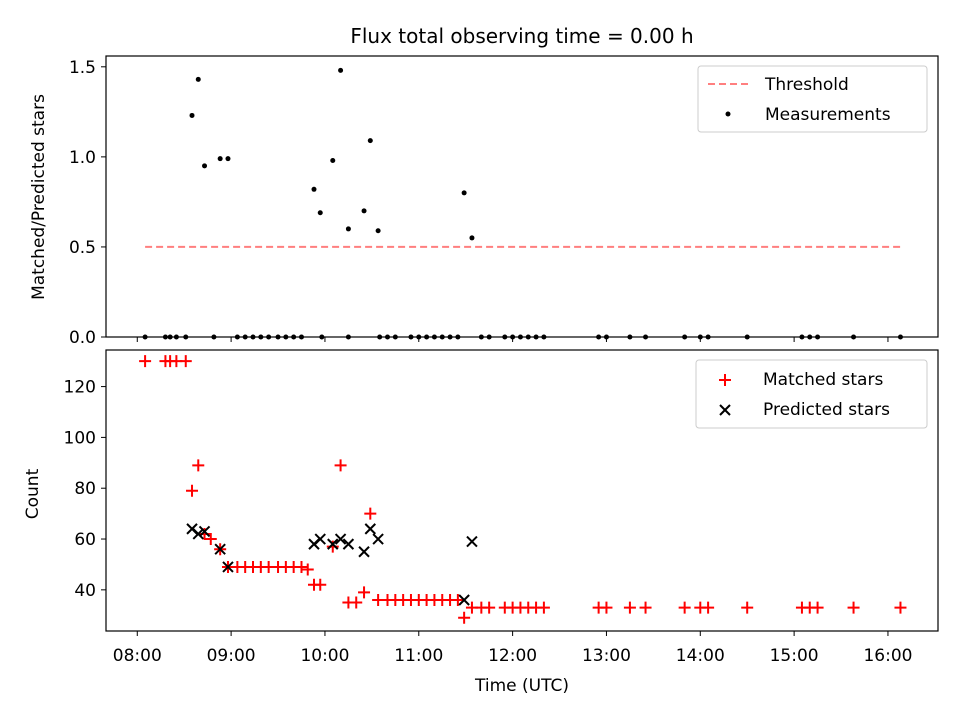  What do you see at coordinates (324, 656) in the screenshot?
I see `bottom-x-tick-label: 10:00` at bounding box center [324, 656].